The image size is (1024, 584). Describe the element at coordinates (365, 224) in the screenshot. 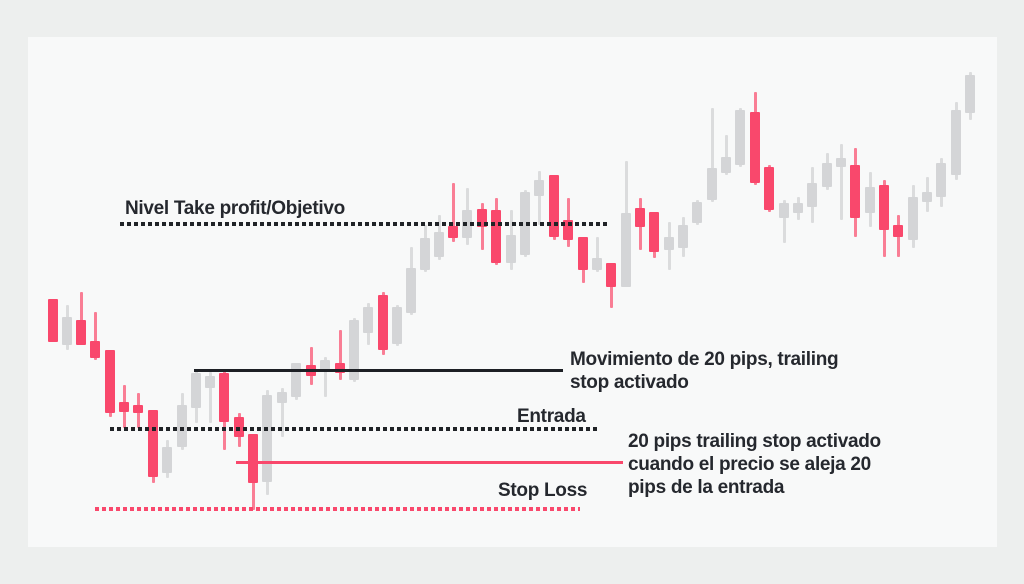

I see `take-profit-line` at that location.